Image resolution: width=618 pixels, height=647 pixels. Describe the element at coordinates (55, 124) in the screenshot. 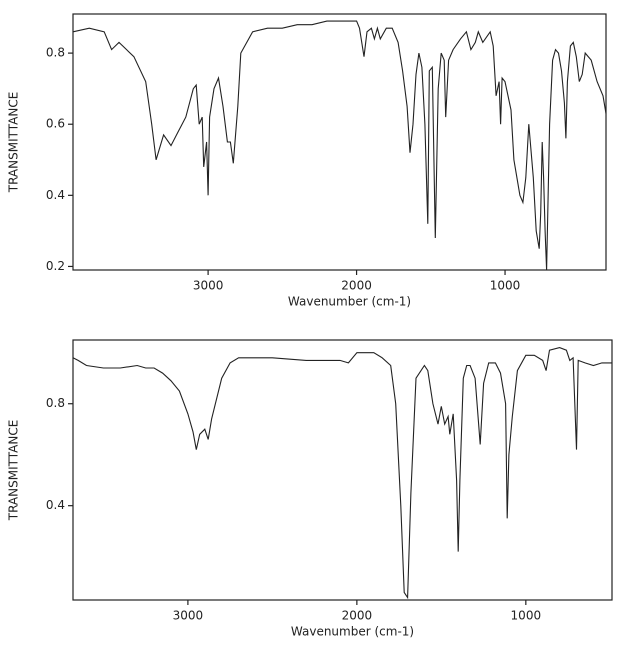

I see `y-tick-label: 0.6` at that location.